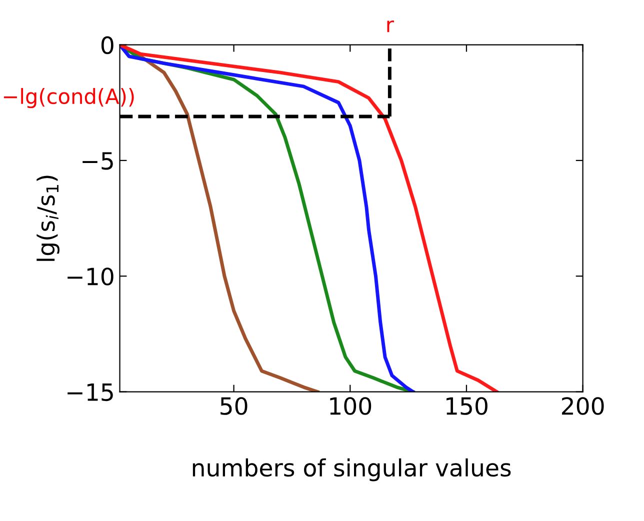  What do you see at coordinates (234, 406) in the screenshot?
I see `x-tick-label: 50` at bounding box center [234, 406].